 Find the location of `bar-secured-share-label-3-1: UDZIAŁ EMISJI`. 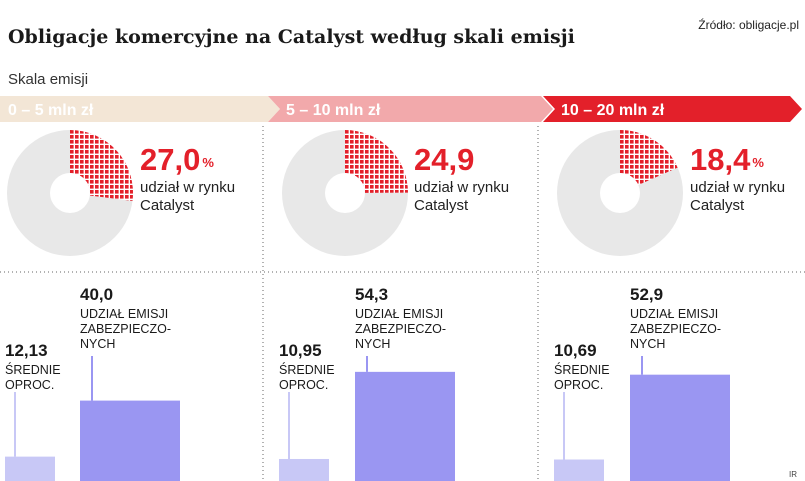

bar-secured-share-label-3-1: UDZIAŁ EMISJI is located at coordinates (674, 314).